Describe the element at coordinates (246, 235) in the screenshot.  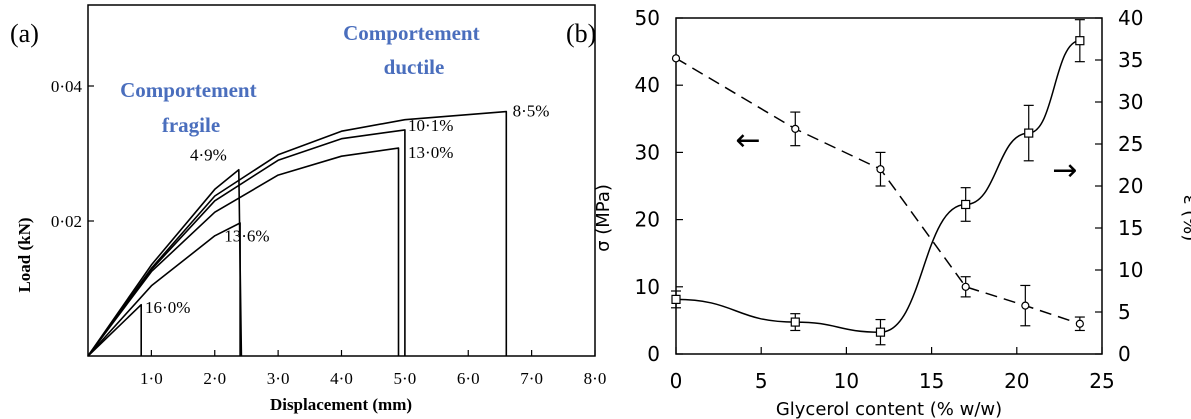
I see `curve-label-13-6: 13·6%` at that location.